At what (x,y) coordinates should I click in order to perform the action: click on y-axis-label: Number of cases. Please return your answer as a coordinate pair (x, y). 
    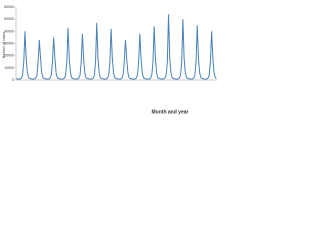
    Looking at the image, I should click on (4, 45).